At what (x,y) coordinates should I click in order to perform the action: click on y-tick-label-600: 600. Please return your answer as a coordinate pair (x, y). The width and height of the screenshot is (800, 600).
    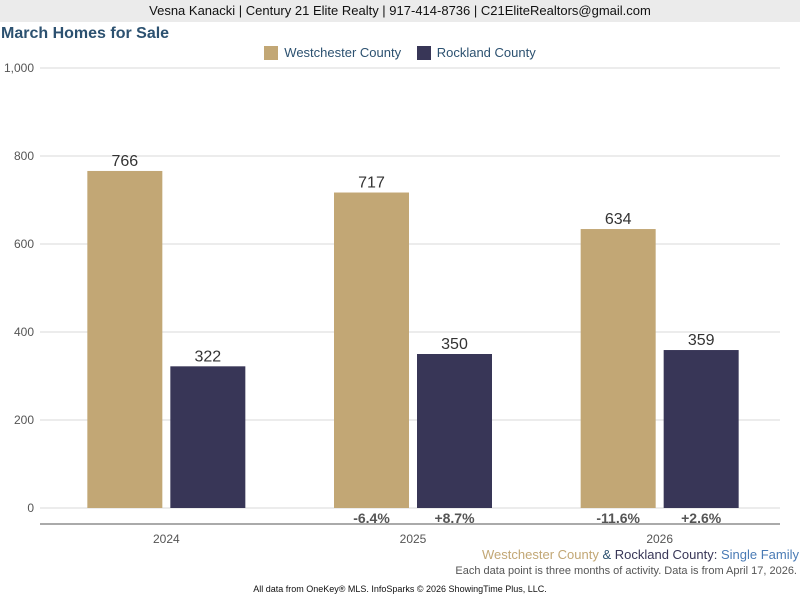
    Looking at the image, I should click on (24, 244).